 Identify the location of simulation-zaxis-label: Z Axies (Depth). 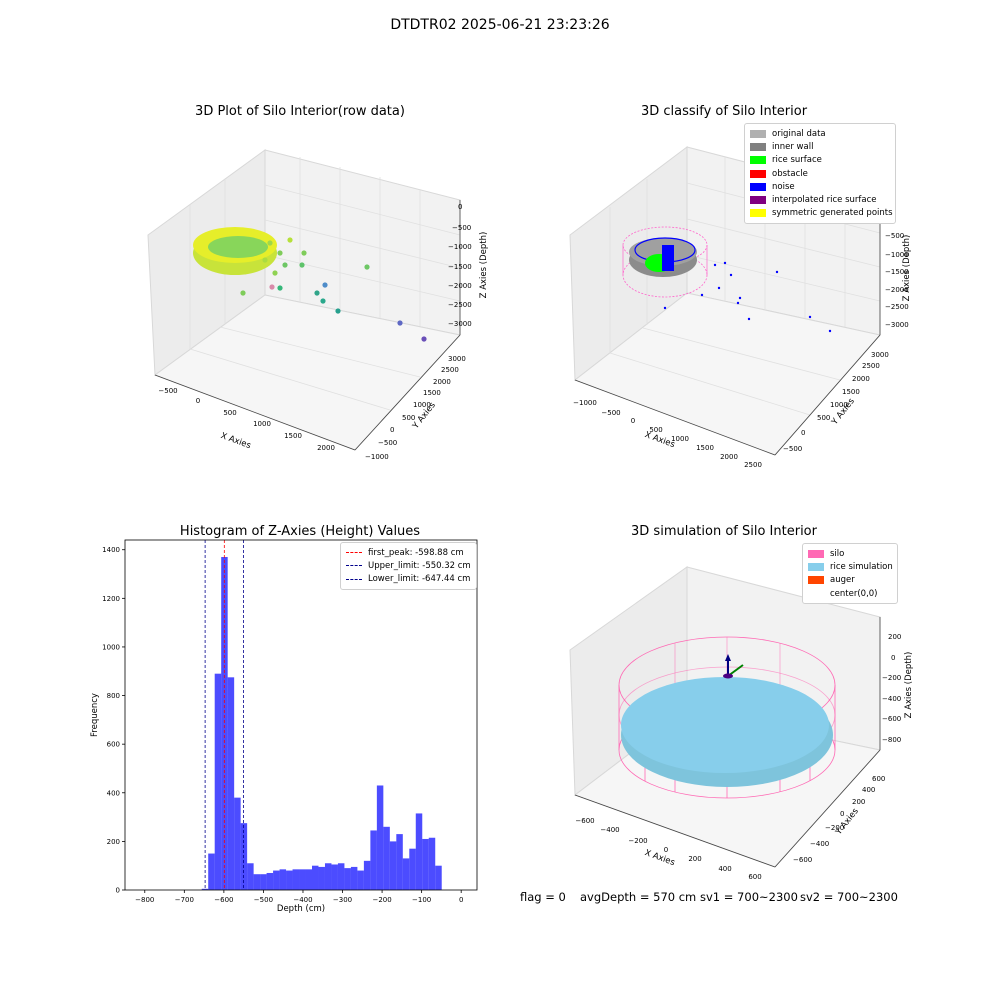
(909, 685).